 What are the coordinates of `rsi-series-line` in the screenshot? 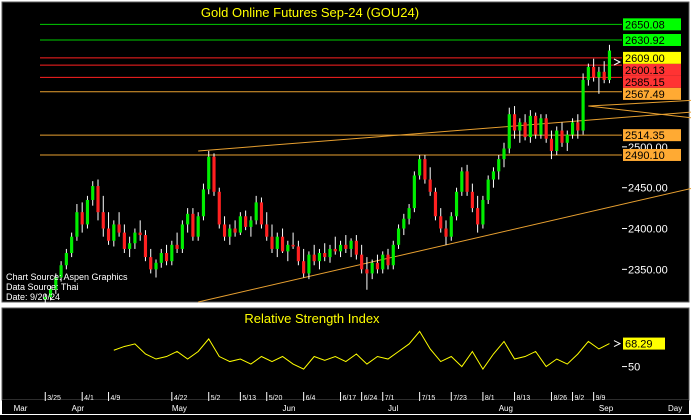 It's located at (361, 350).